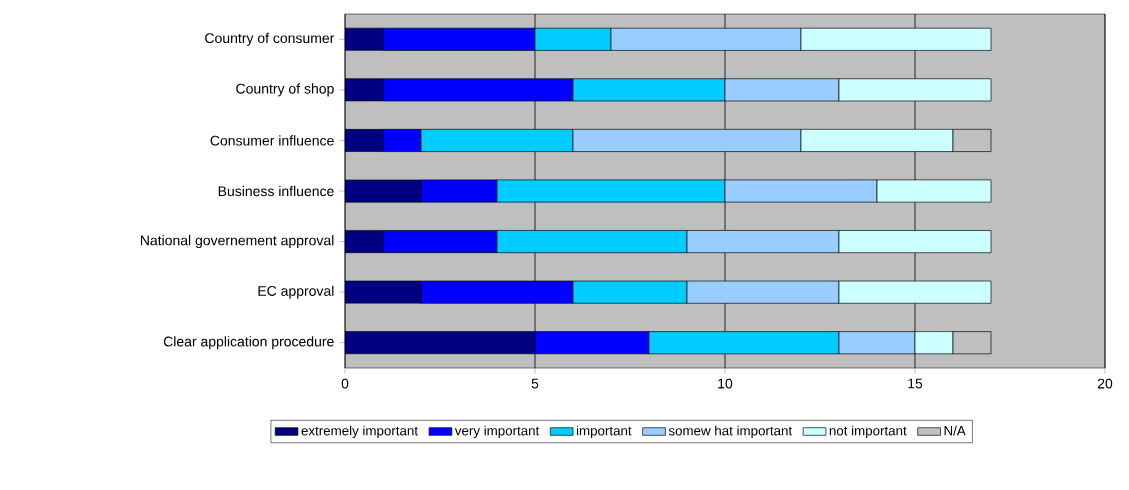 This screenshot has height=490, width=1129. I want to click on y-tick-label: National governement approval, so click(237, 242).